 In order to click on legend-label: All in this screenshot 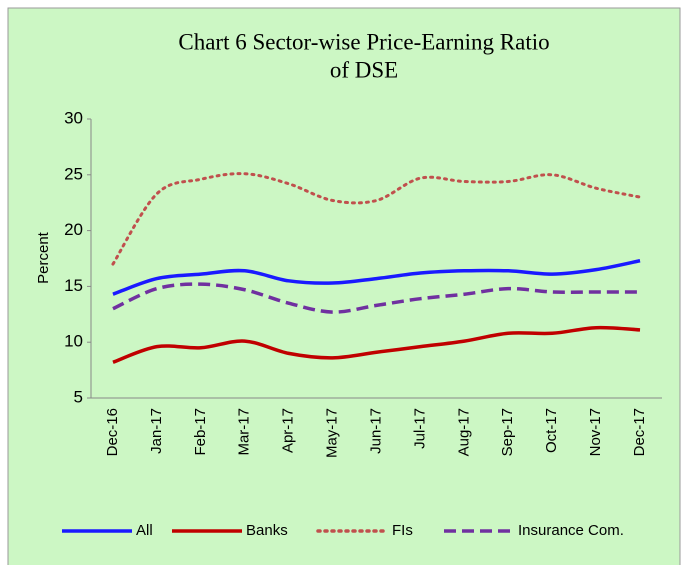, I will do `click(144, 530)`.